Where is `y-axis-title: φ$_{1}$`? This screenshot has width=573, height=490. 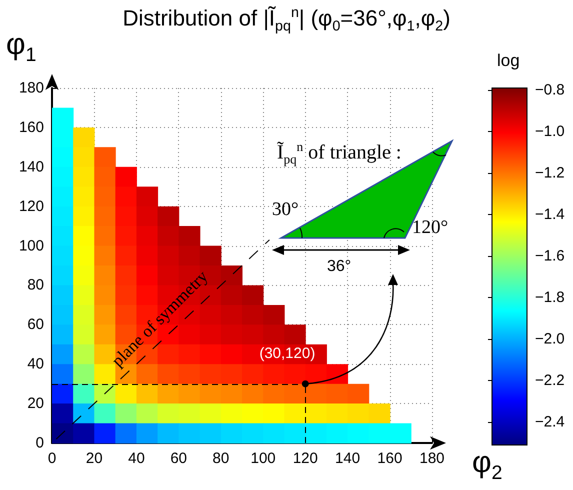
y-axis-title: φ$_{1}$ is located at coordinates (21, 47).